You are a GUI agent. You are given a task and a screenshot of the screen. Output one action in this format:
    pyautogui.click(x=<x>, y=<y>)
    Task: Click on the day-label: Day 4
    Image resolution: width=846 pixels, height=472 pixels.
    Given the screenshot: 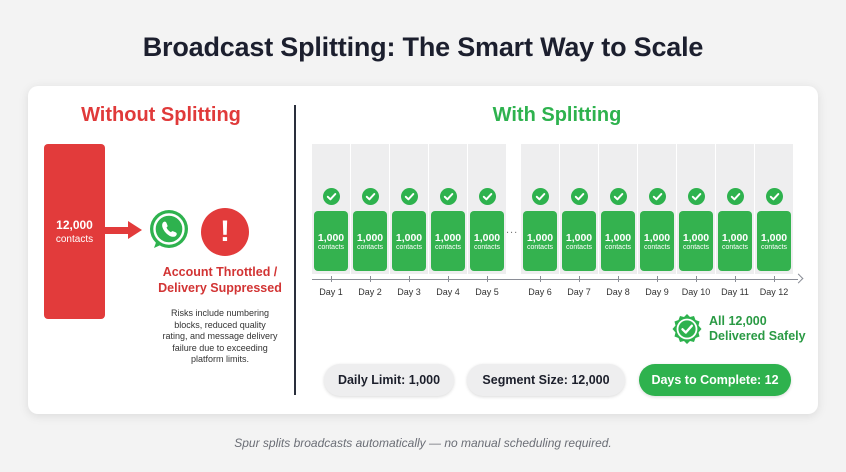 What is the action you would take?
    pyautogui.click(x=448, y=292)
    